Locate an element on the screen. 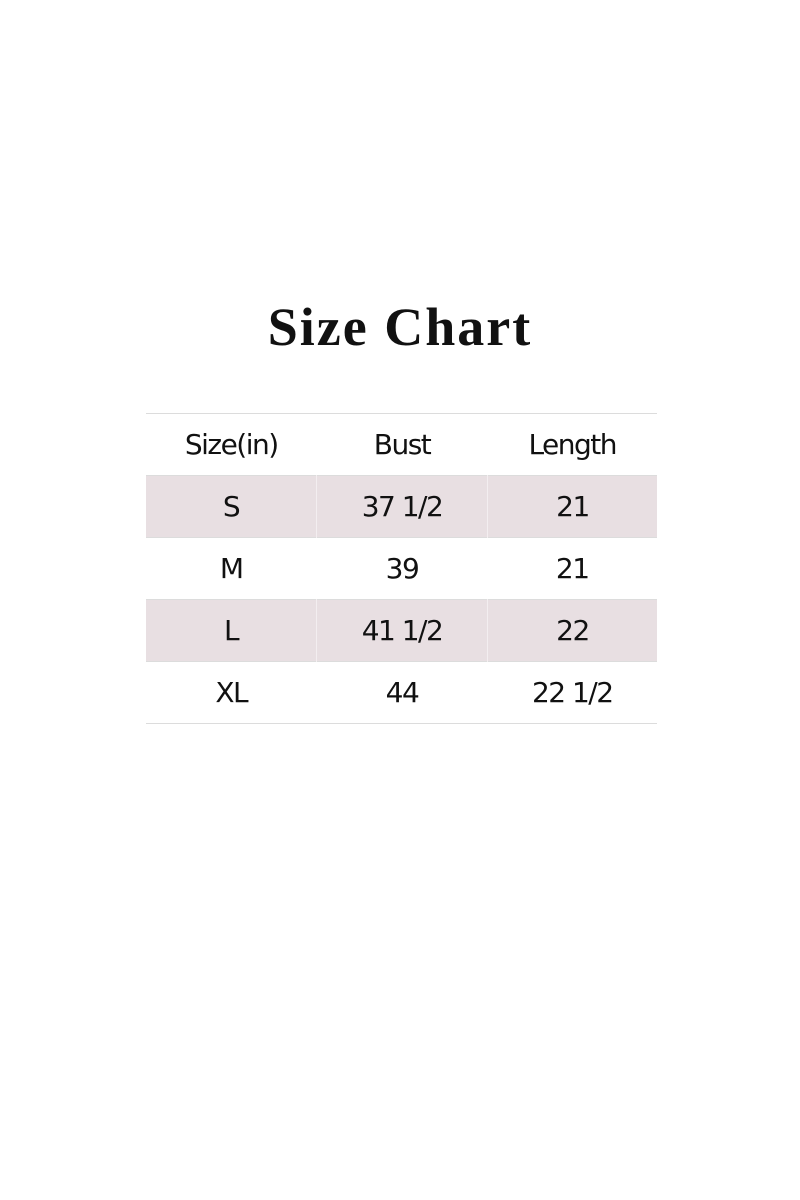 This screenshot has height=1200, width=800. table-row: L 41 1/2 22 is located at coordinates (401, 630).